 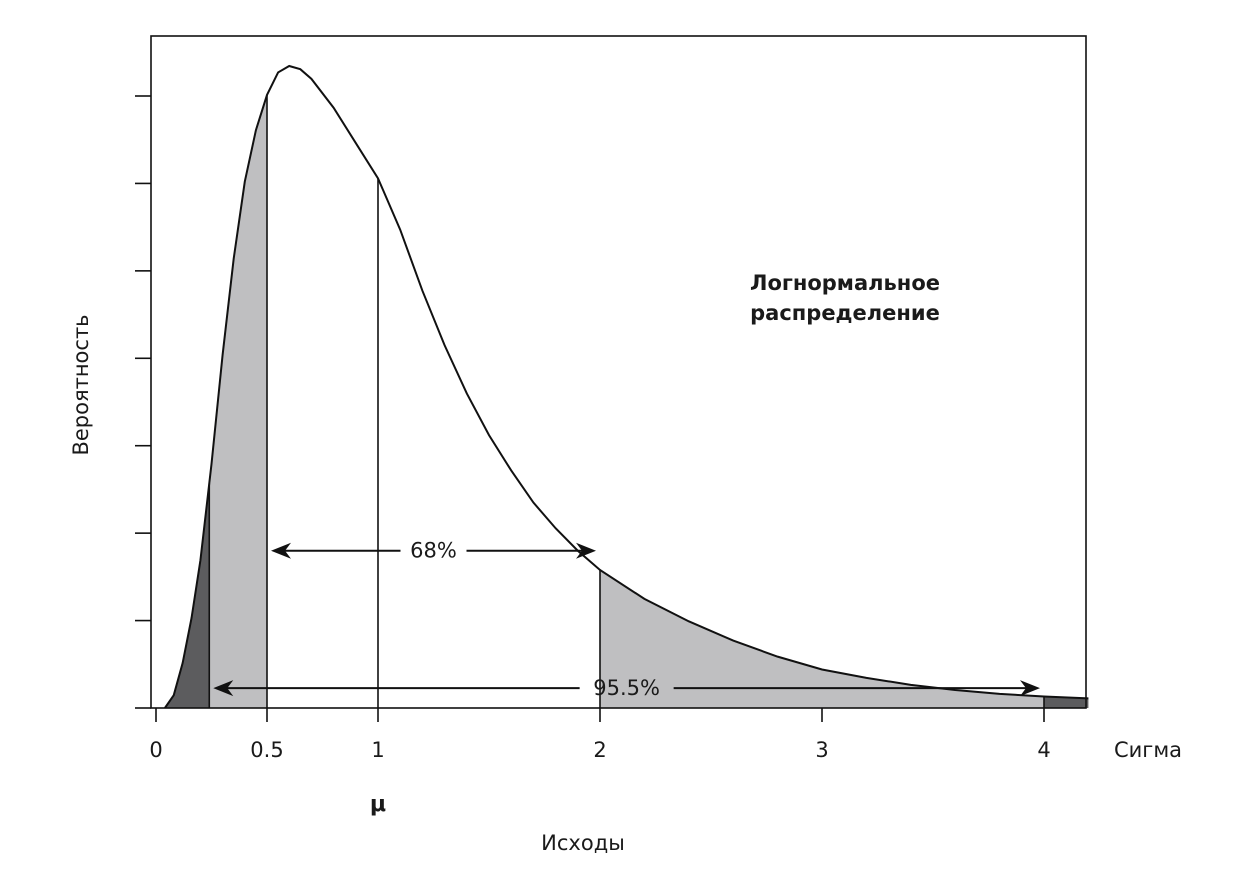 What do you see at coordinates (143, 402) in the screenshot?
I see `y-axis-ticks` at bounding box center [143, 402].